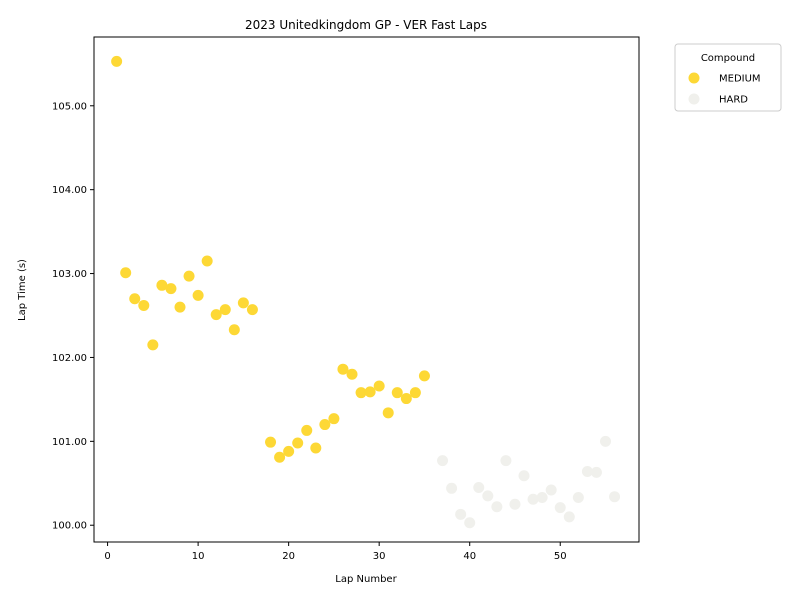 The width and height of the screenshot is (800, 600). What do you see at coordinates (724, 89) in the screenshot?
I see `legend-items: MEDIUM HARD` at bounding box center [724, 89].